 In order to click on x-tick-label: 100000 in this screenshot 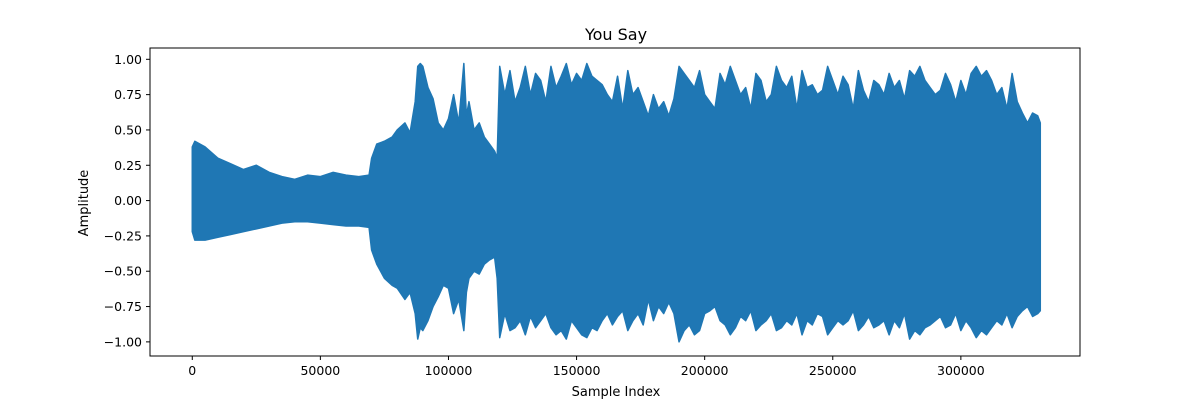, I will do `click(449, 370)`.